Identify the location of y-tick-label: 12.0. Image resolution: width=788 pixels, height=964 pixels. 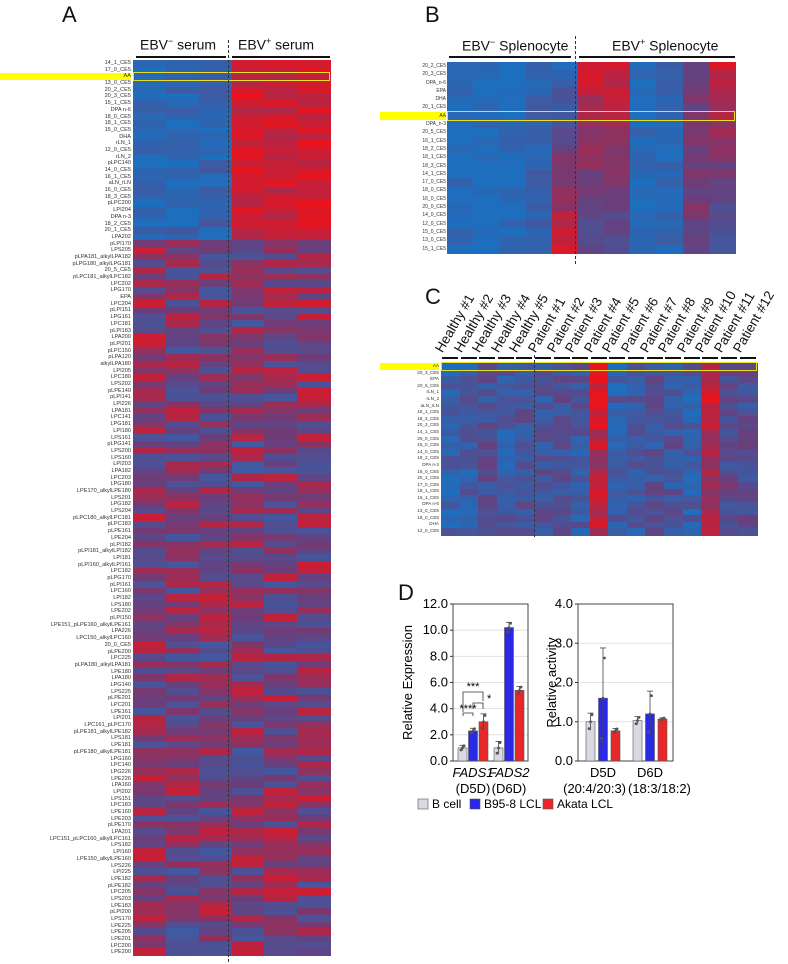
(435, 603).